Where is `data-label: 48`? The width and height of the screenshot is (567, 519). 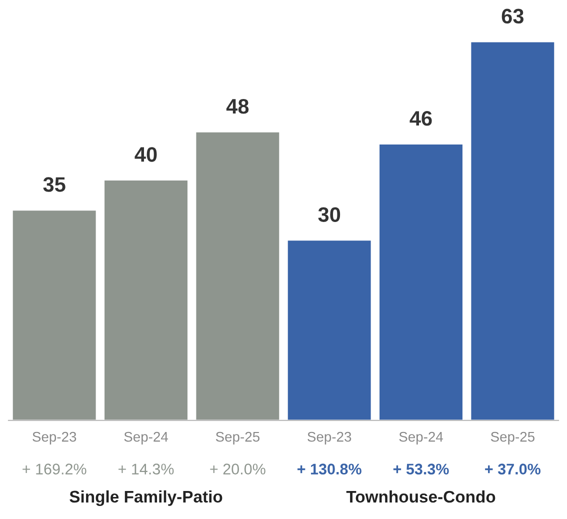
data-label: 48 is located at coordinates (237, 106).